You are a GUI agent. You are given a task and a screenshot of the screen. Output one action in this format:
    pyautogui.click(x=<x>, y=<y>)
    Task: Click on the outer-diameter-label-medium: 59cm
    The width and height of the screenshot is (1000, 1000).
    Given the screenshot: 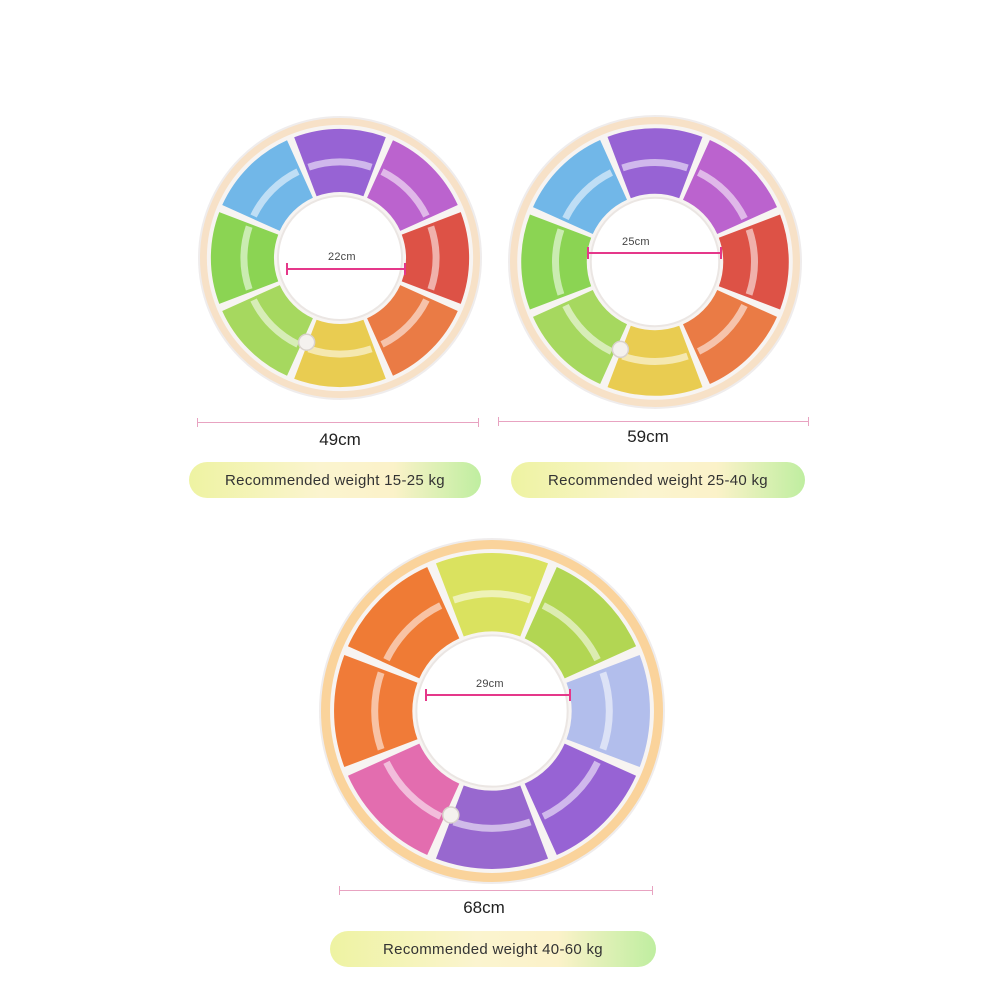 What is the action you would take?
    pyautogui.click(x=648, y=436)
    